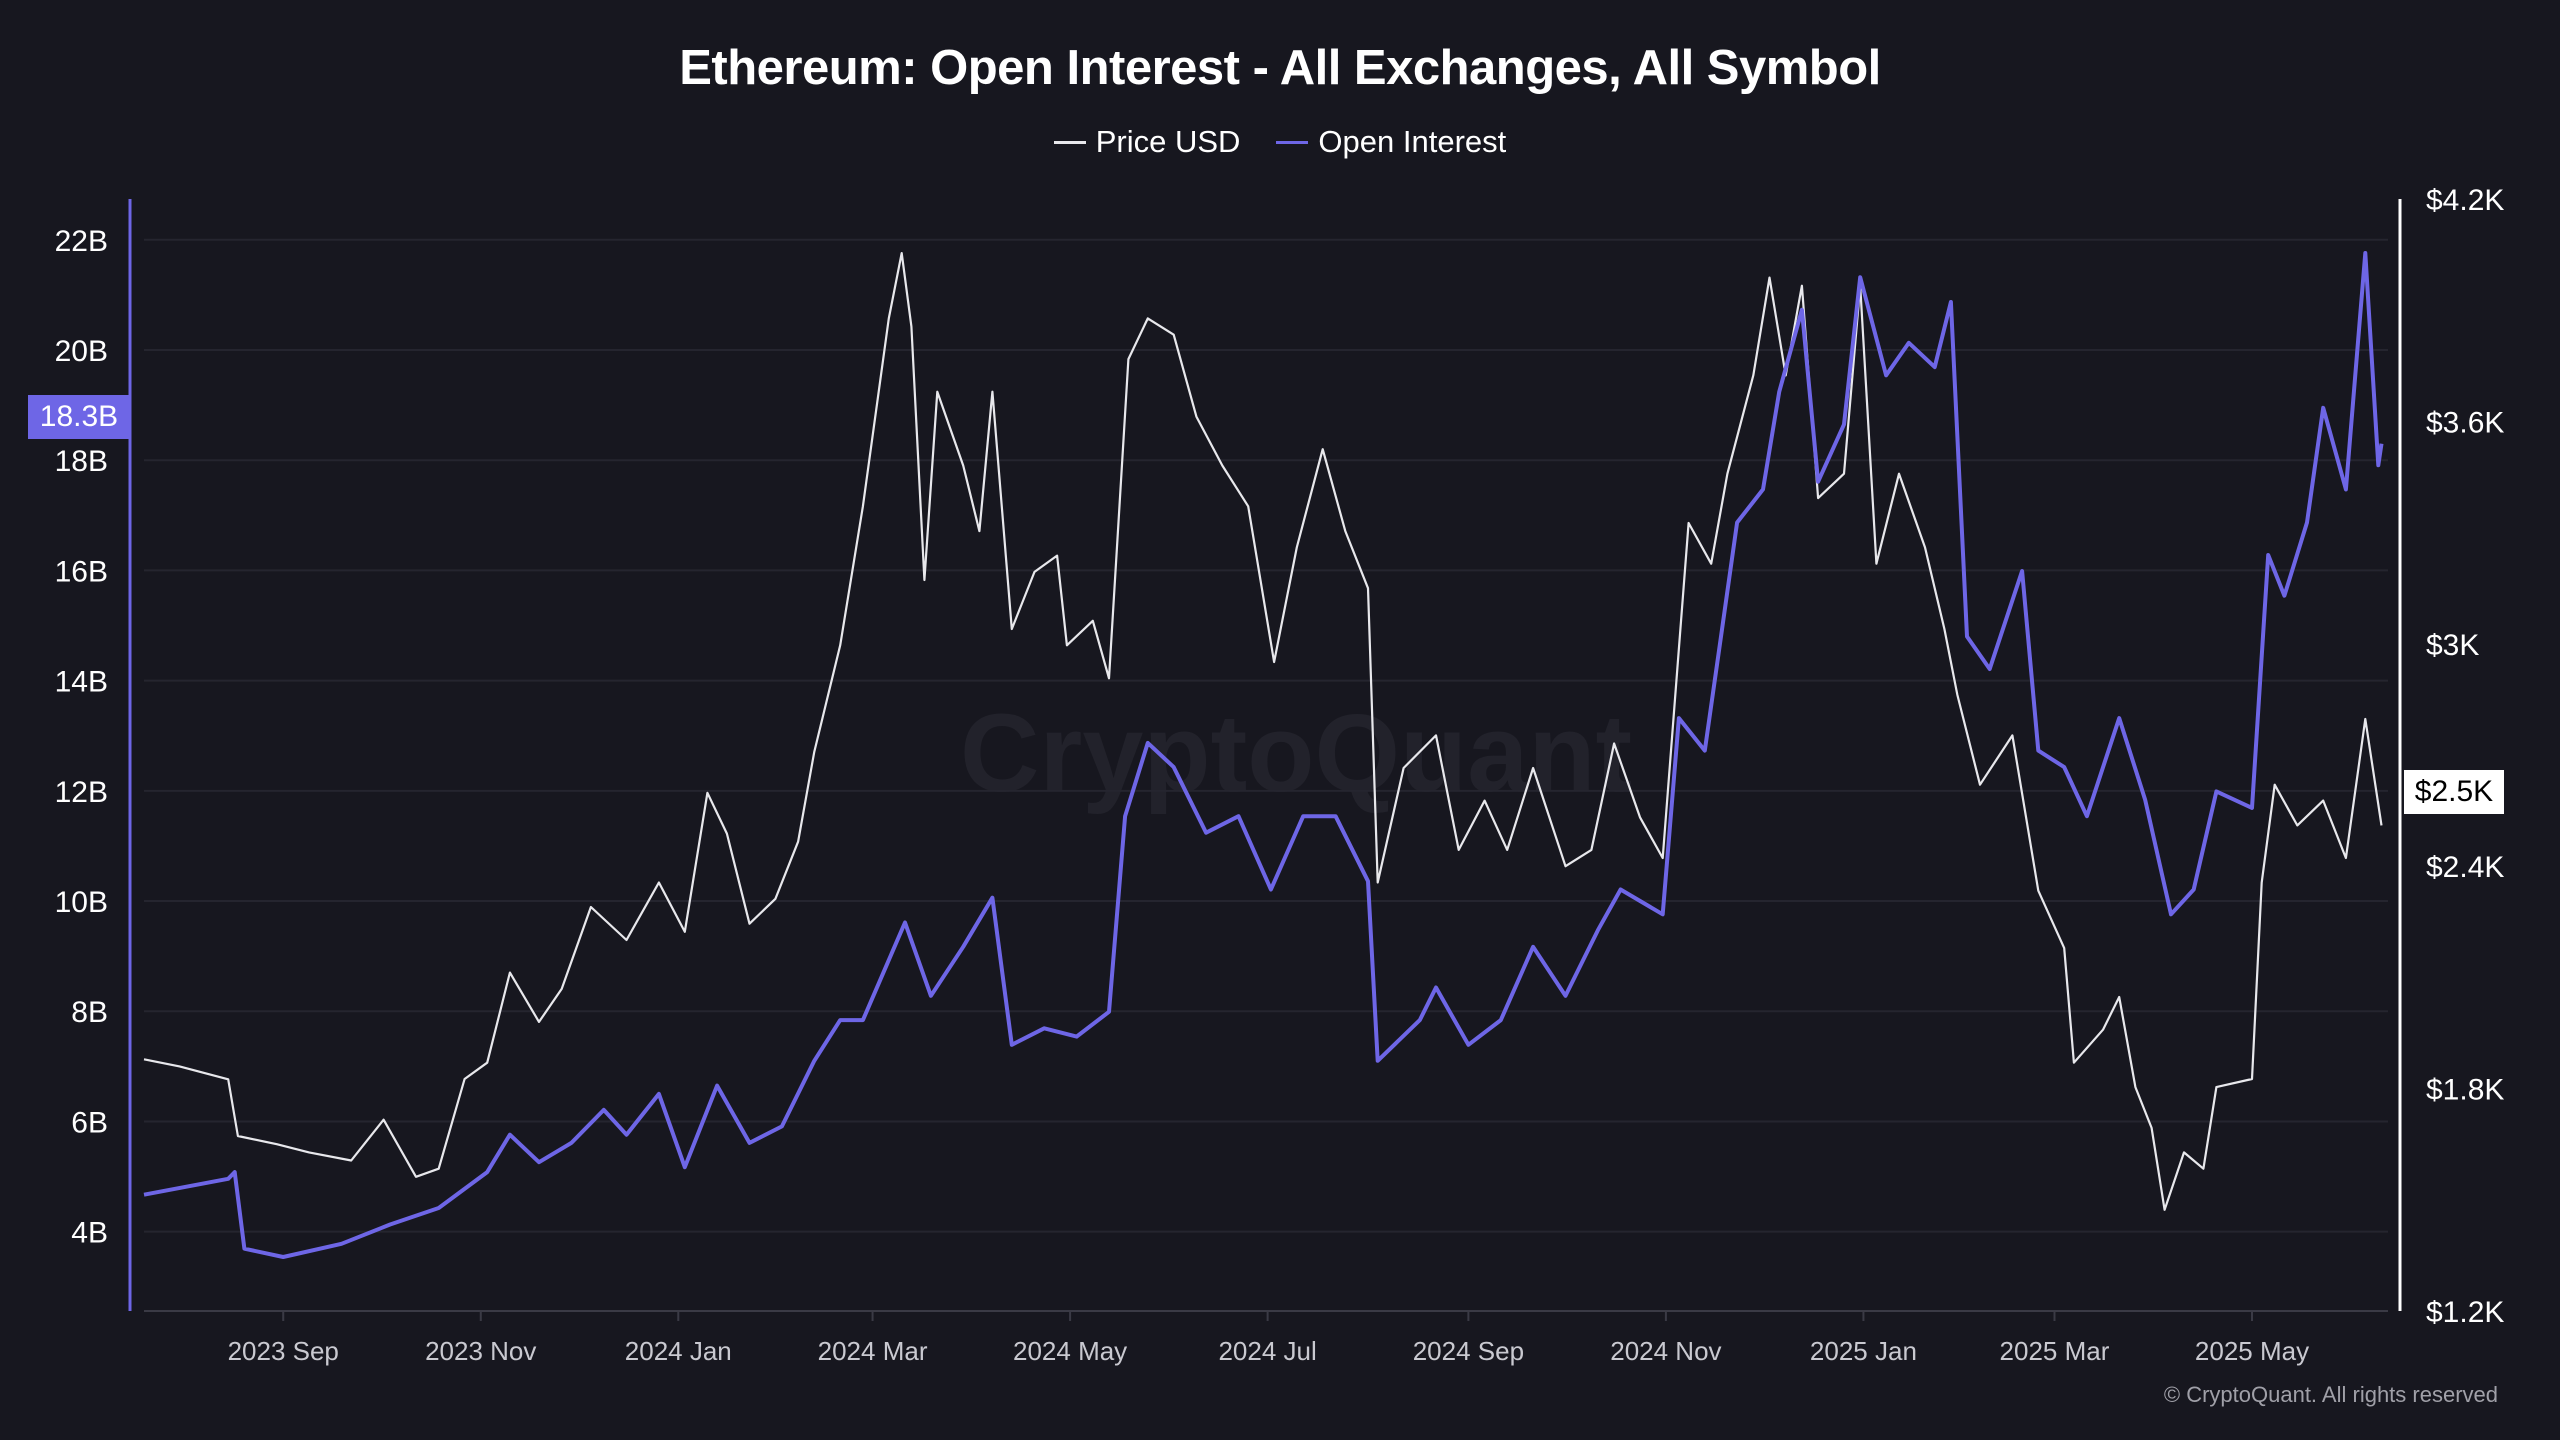  I want to click on left-axis-tick-label: 14B, so click(81, 682).